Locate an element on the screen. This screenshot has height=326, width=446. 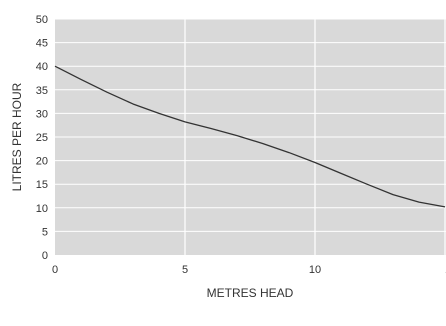
y-tick-label: 45 is located at coordinates (42, 44).